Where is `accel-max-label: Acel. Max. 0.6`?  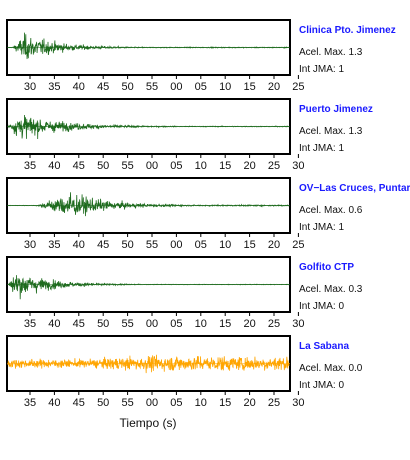 accel-max-label: Acel. Max. 0.6 is located at coordinates (331, 210).